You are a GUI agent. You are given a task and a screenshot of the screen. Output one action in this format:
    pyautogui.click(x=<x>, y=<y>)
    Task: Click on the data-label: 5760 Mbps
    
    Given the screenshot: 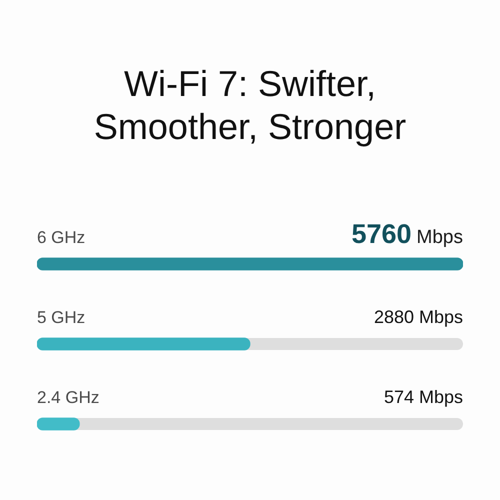 What is the action you would take?
    pyautogui.click(x=407, y=234)
    